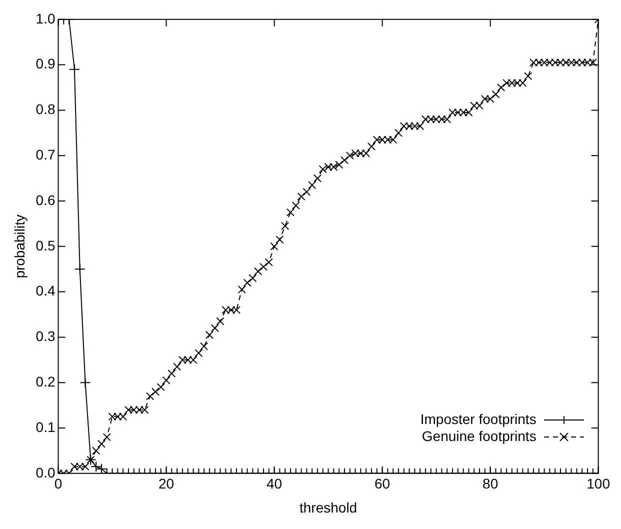  I want to click on x-tick-label: 20, so click(166, 484).